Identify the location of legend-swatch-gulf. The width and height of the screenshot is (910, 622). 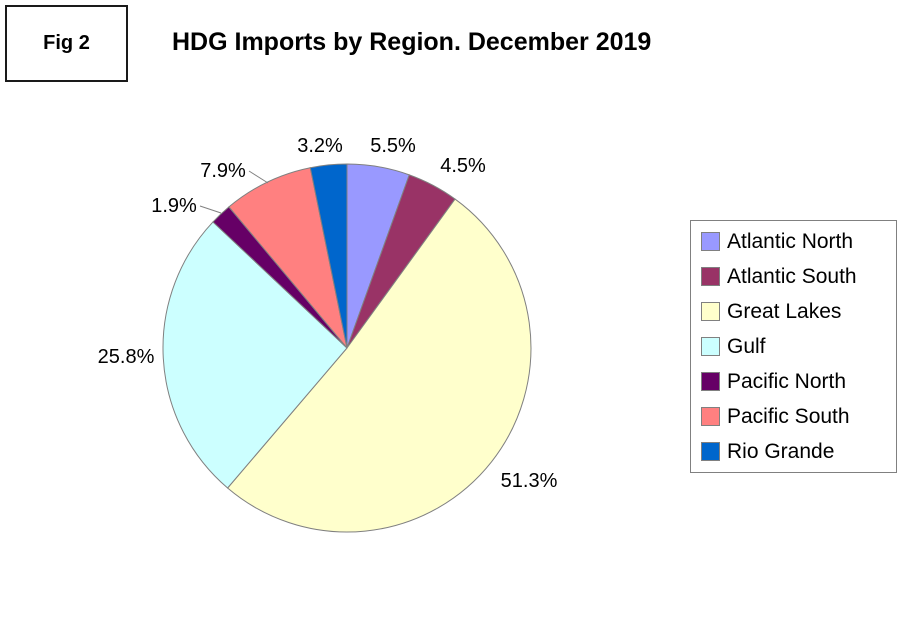
(710, 346).